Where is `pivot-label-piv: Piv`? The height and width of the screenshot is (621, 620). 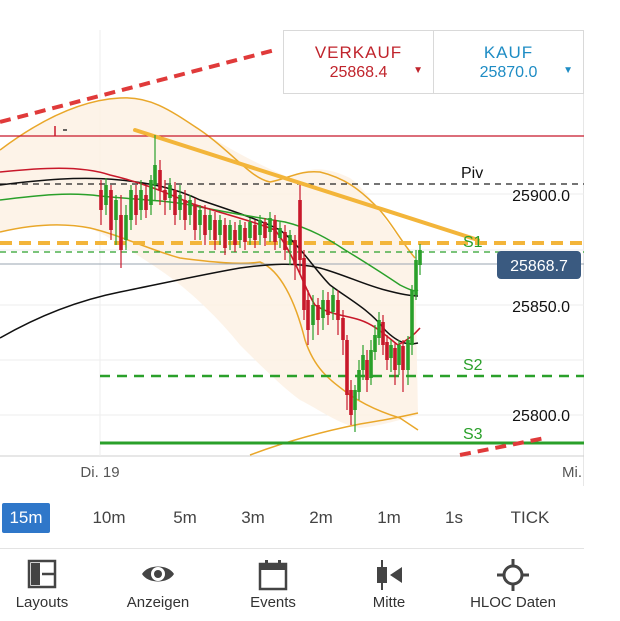 pivot-label-piv: Piv is located at coordinates (472, 173).